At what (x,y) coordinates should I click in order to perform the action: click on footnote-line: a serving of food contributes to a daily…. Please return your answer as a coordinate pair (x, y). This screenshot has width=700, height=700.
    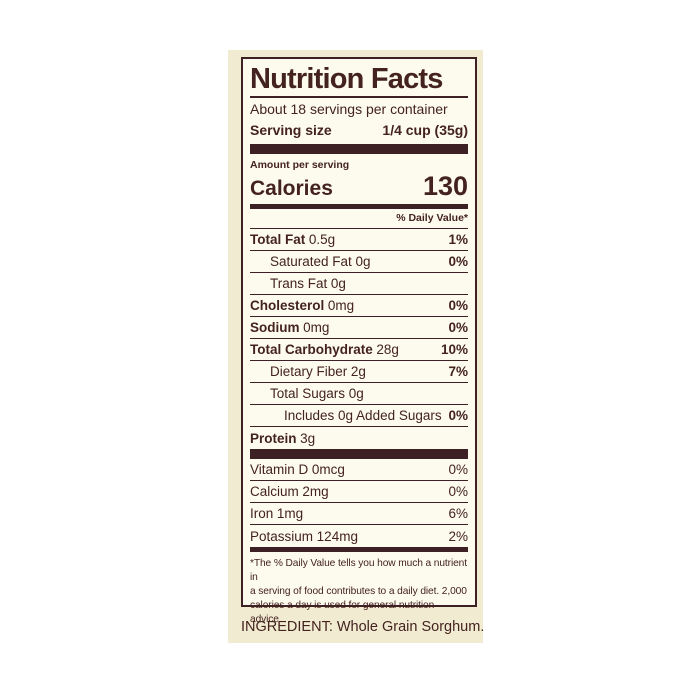
    Looking at the image, I should click on (358, 591).